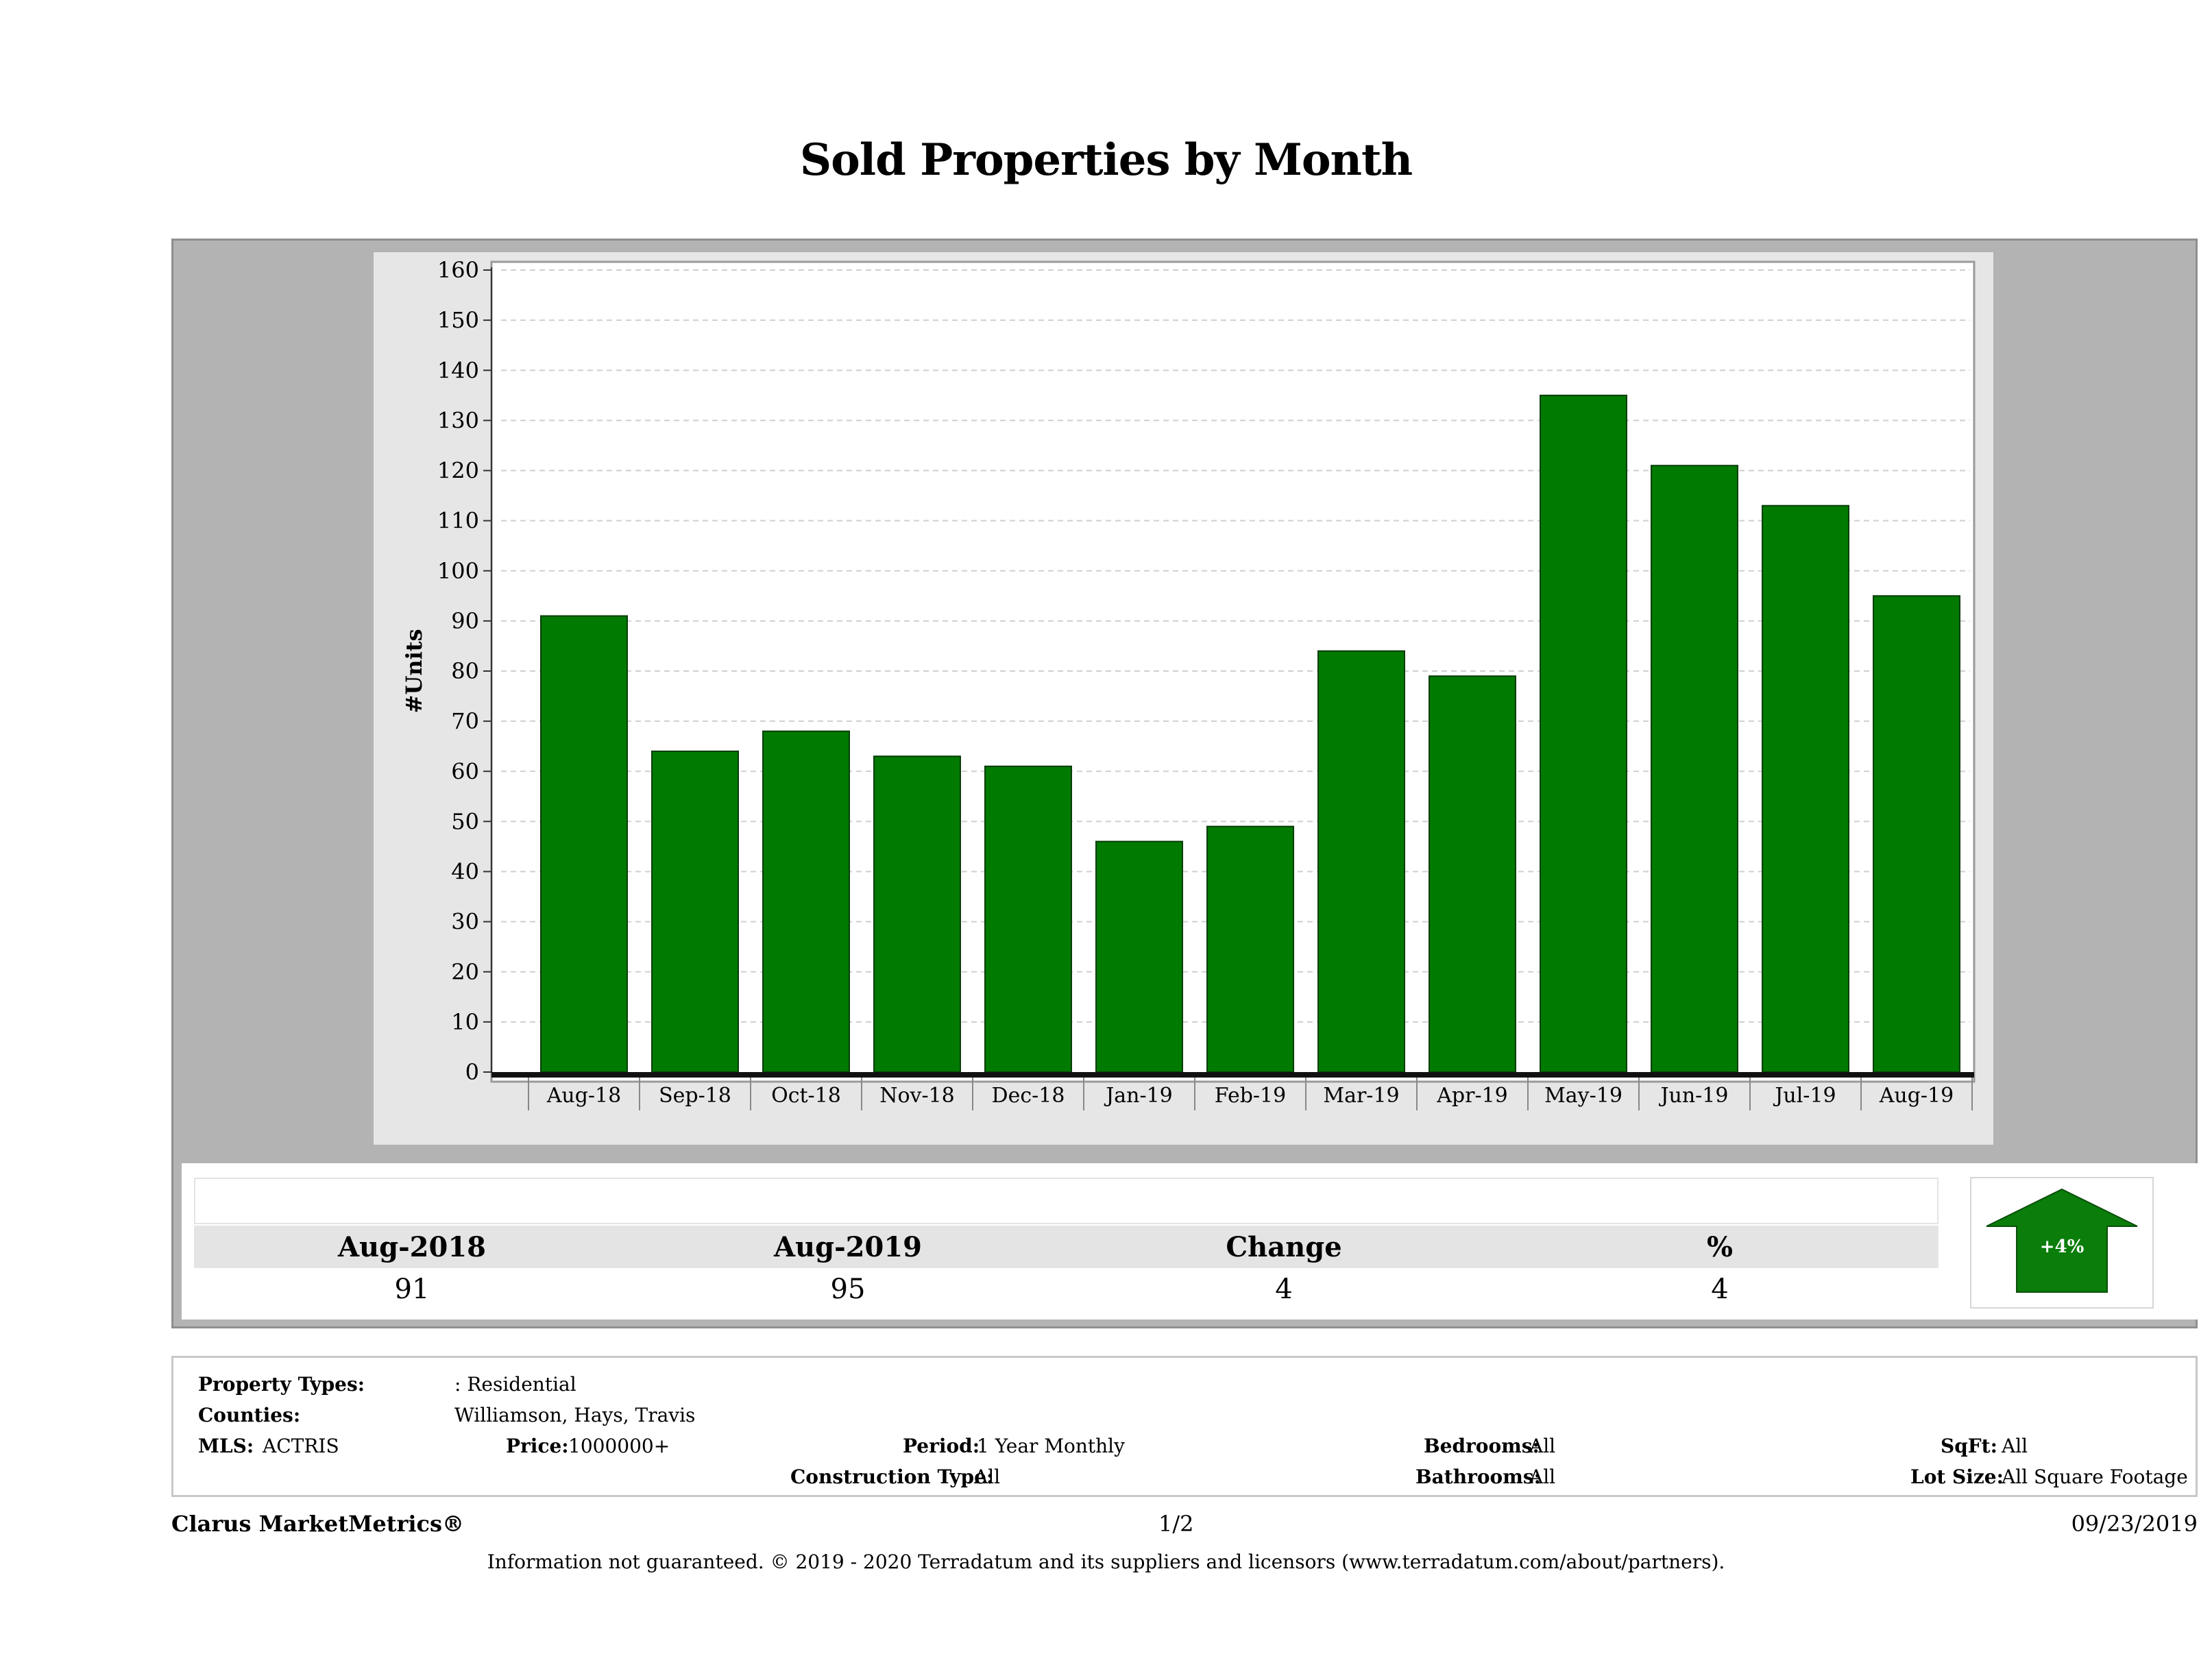 The height and width of the screenshot is (1678, 2212). What do you see at coordinates (1138, 1096) in the screenshot?
I see `x-tick-label: Jan-19` at bounding box center [1138, 1096].